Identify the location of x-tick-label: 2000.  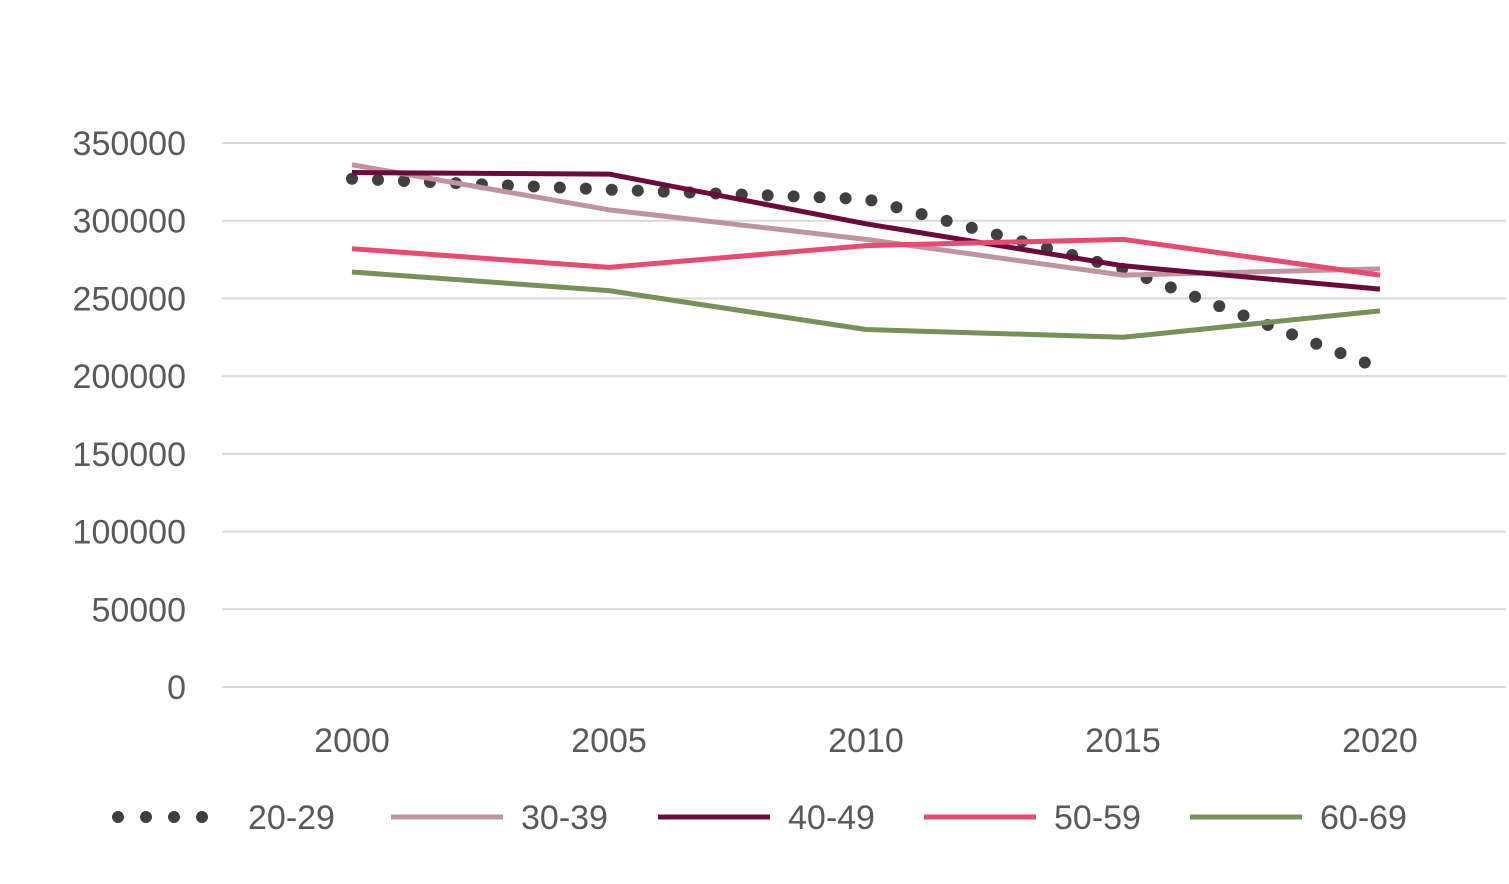
(352, 741).